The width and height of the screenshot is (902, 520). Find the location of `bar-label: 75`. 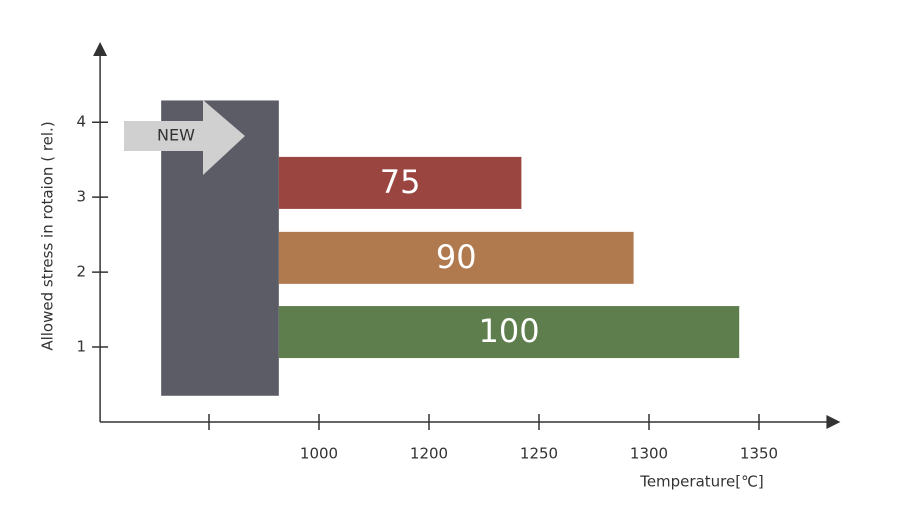

bar-label: 75 is located at coordinates (400, 182).